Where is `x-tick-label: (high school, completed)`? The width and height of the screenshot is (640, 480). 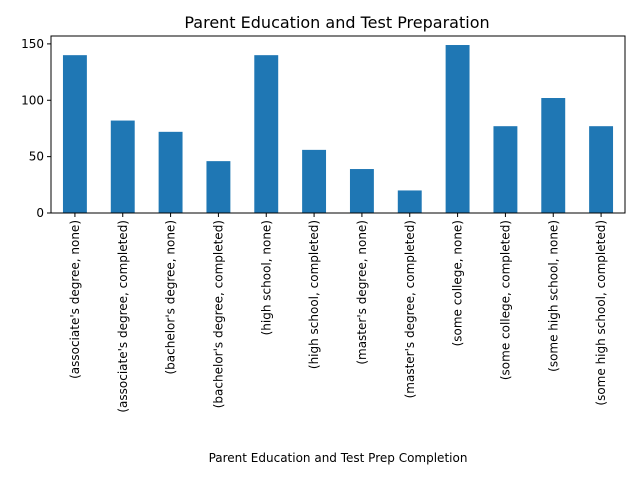 x-tick-label: (high school, completed) is located at coordinates (314, 294).